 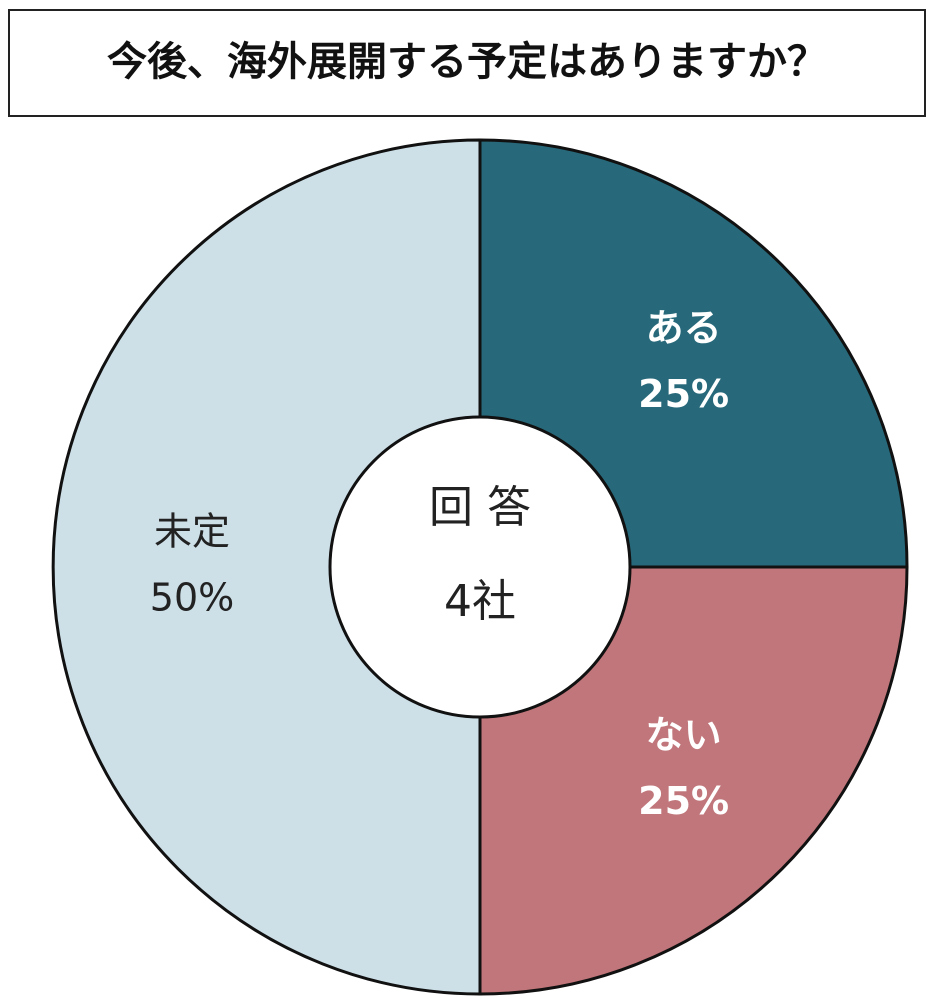 What do you see at coordinates (684, 328) in the screenshot?
I see `category-label: ある` at bounding box center [684, 328].